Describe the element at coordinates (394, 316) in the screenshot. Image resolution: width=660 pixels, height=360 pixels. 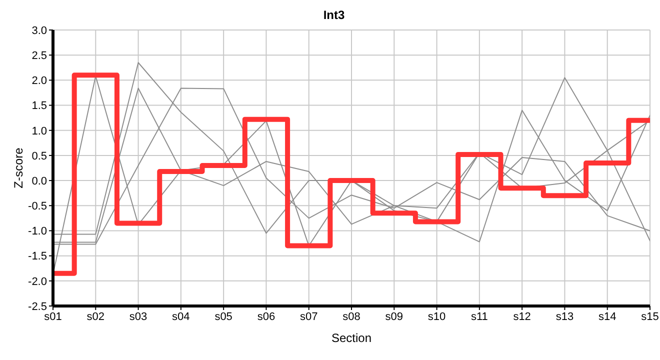
I see `x-tick-label: s09` at that location.